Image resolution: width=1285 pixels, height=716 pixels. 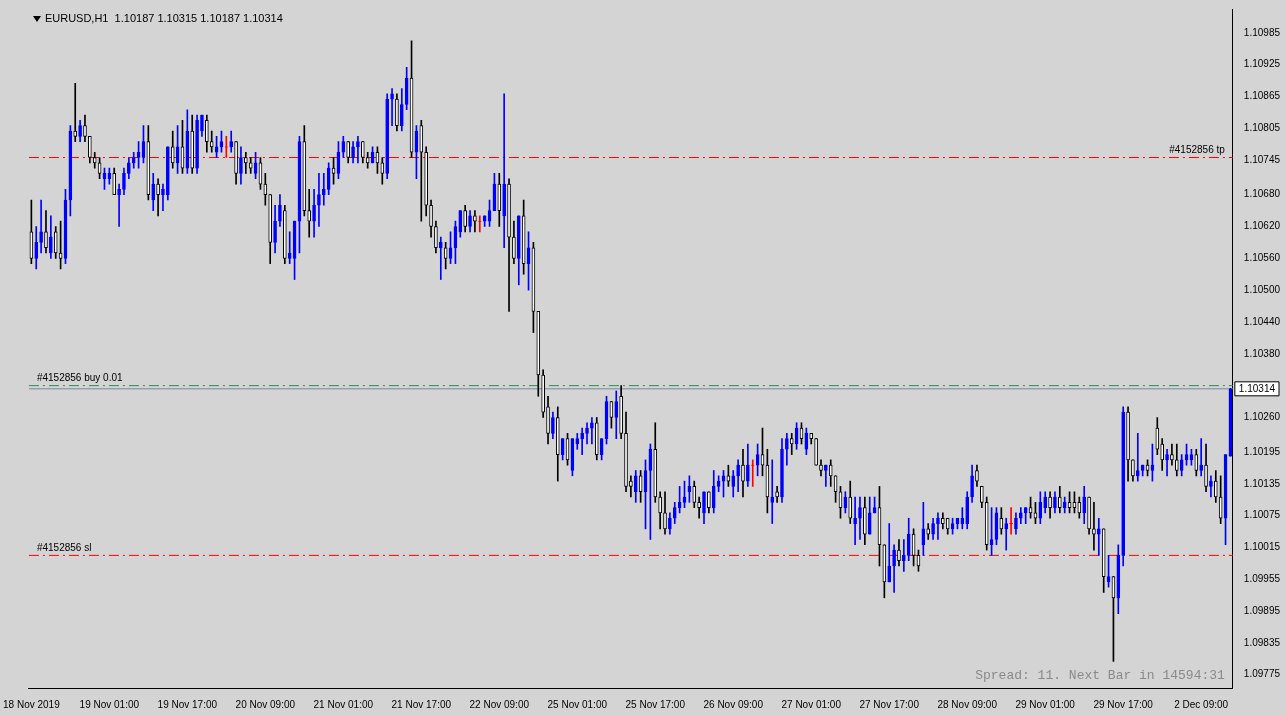 I want to click on x-tick-label: 26 Nov 09:00, so click(x=733, y=704).